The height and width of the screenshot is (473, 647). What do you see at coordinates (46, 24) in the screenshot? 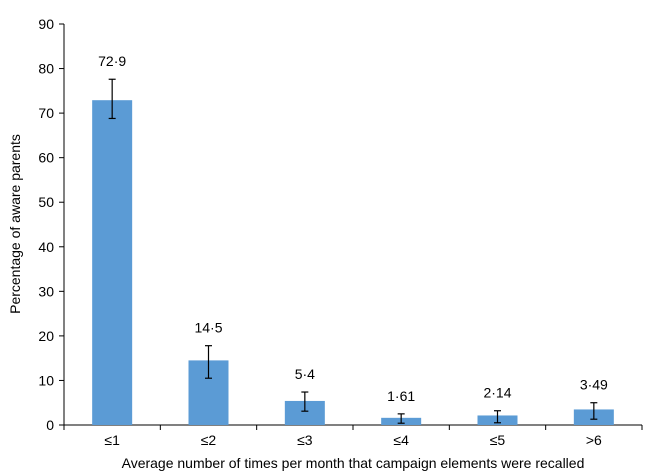
I see `y-tick-label: 90` at bounding box center [46, 24].